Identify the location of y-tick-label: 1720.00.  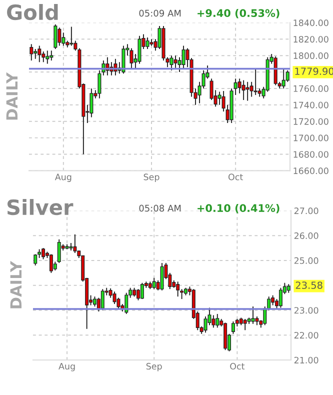
(311, 121).